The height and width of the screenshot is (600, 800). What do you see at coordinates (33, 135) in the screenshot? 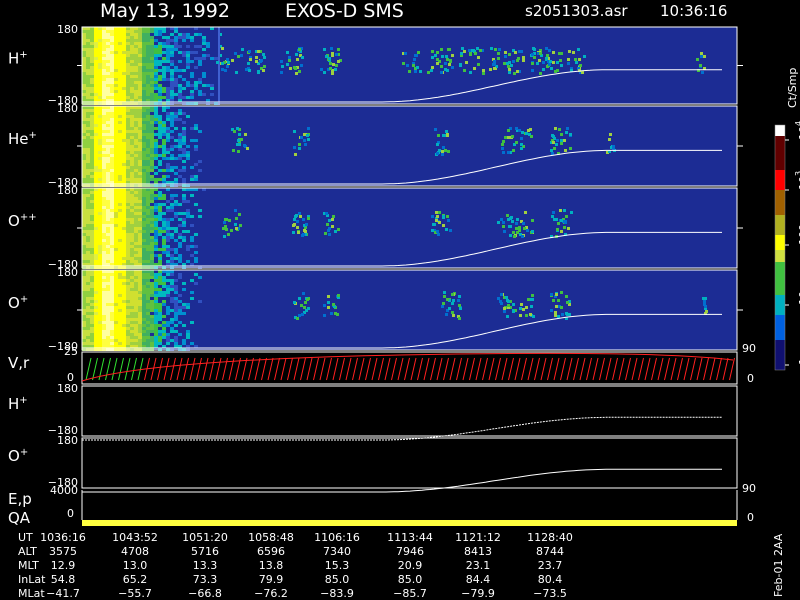
I see `panel-label-sup: +` at bounding box center [33, 135].